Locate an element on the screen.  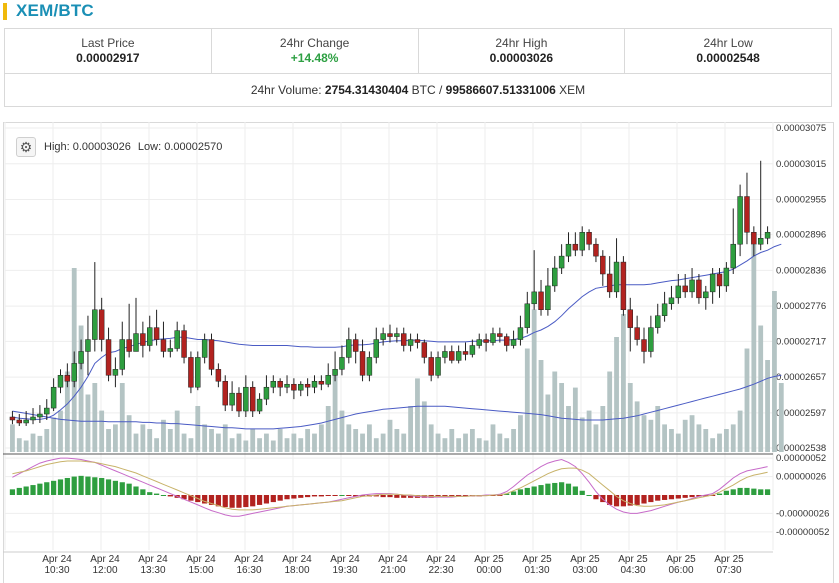
time-axis-time: 13:30 is located at coordinates (152, 570).